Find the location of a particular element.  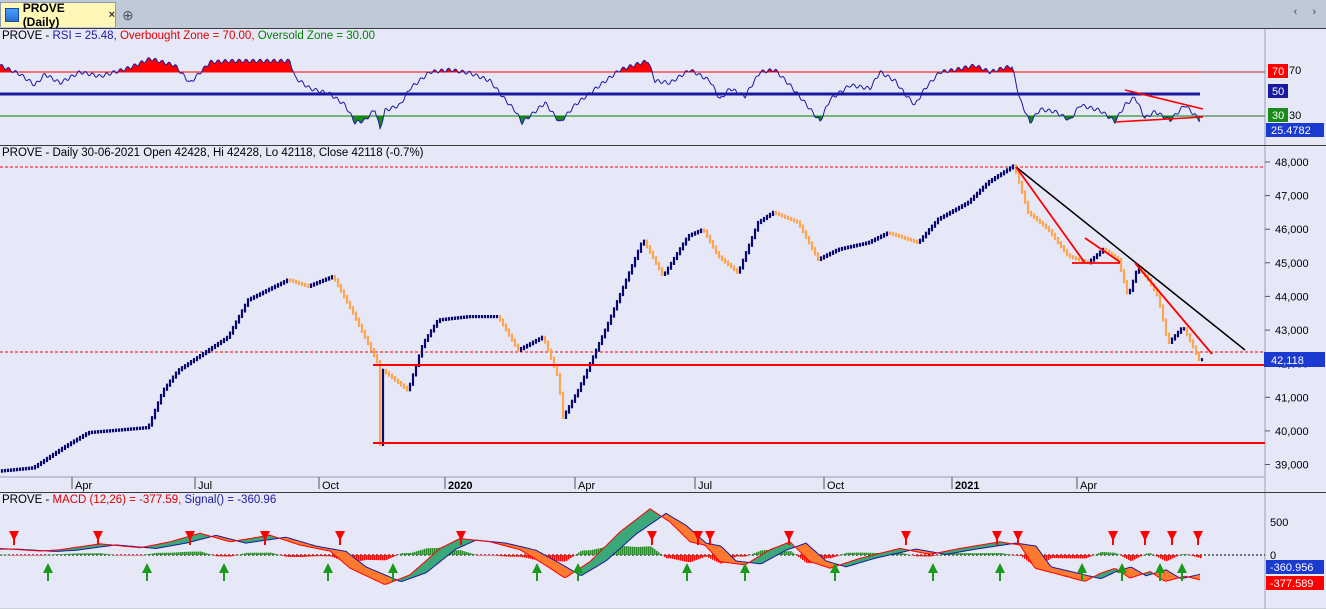

overbought-label: Overbought Zone = 70.00, is located at coordinates (189, 36).